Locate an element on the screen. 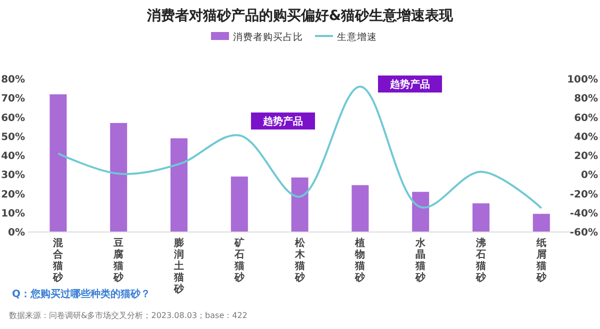 This screenshot has width=600, height=329. y2-tick-label: 80% is located at coordinates (586, 99).